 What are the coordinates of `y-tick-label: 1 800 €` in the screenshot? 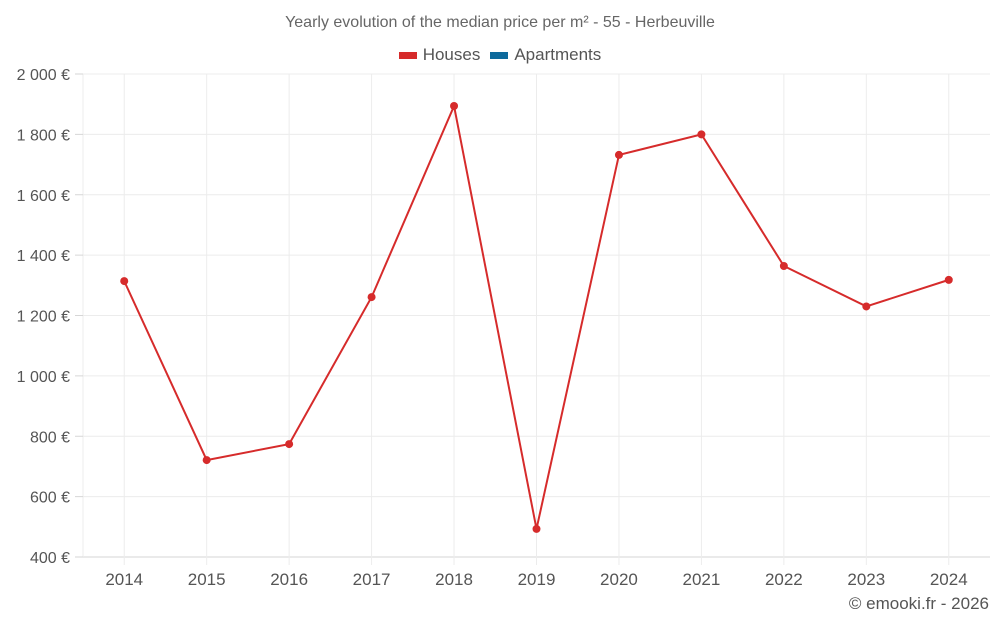 It's located at (43, 135).